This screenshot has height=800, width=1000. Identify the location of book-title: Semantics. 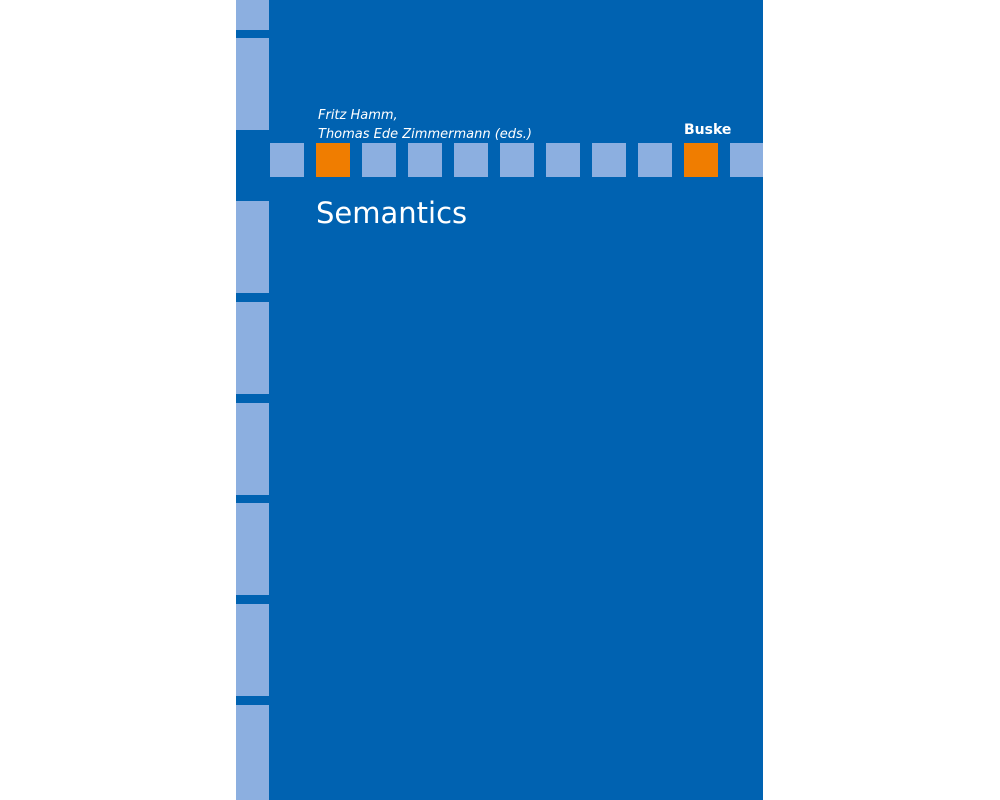
(392, 213).